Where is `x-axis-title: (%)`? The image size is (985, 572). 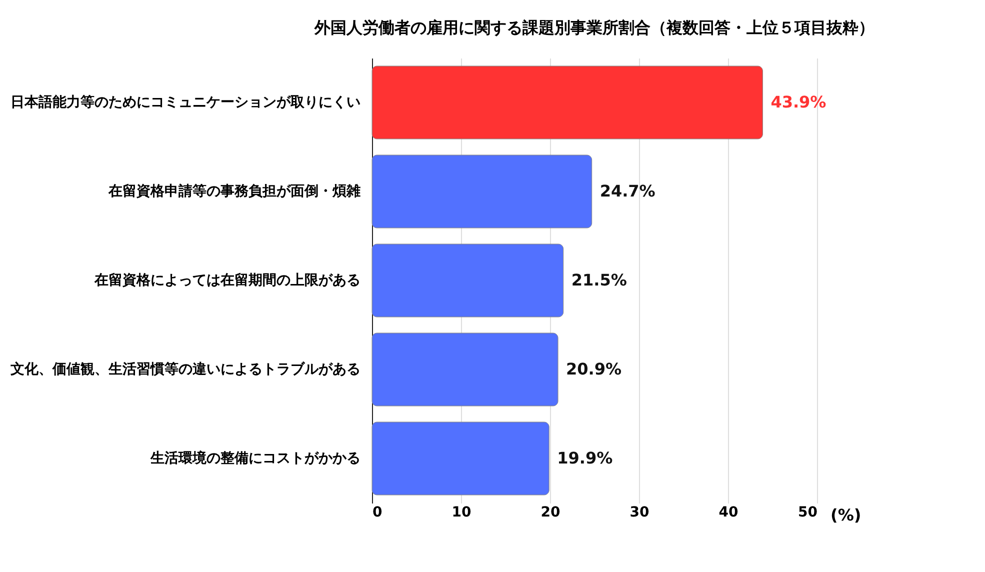
x-axis-title: (%) is located at coordinates (846, 515).